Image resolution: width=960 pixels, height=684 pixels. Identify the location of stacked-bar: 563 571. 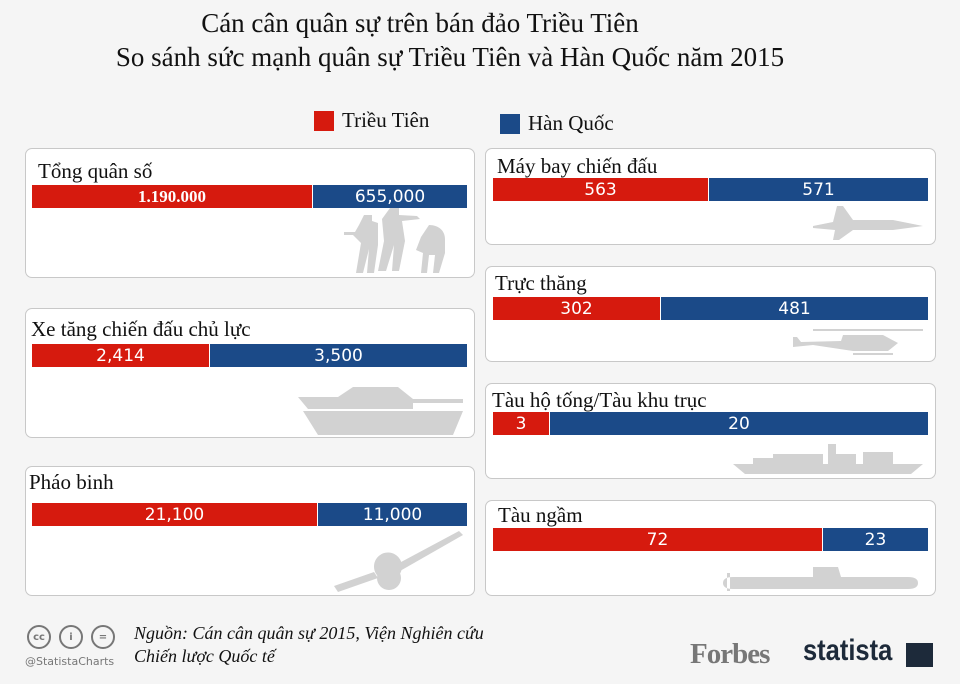
(710, 189).